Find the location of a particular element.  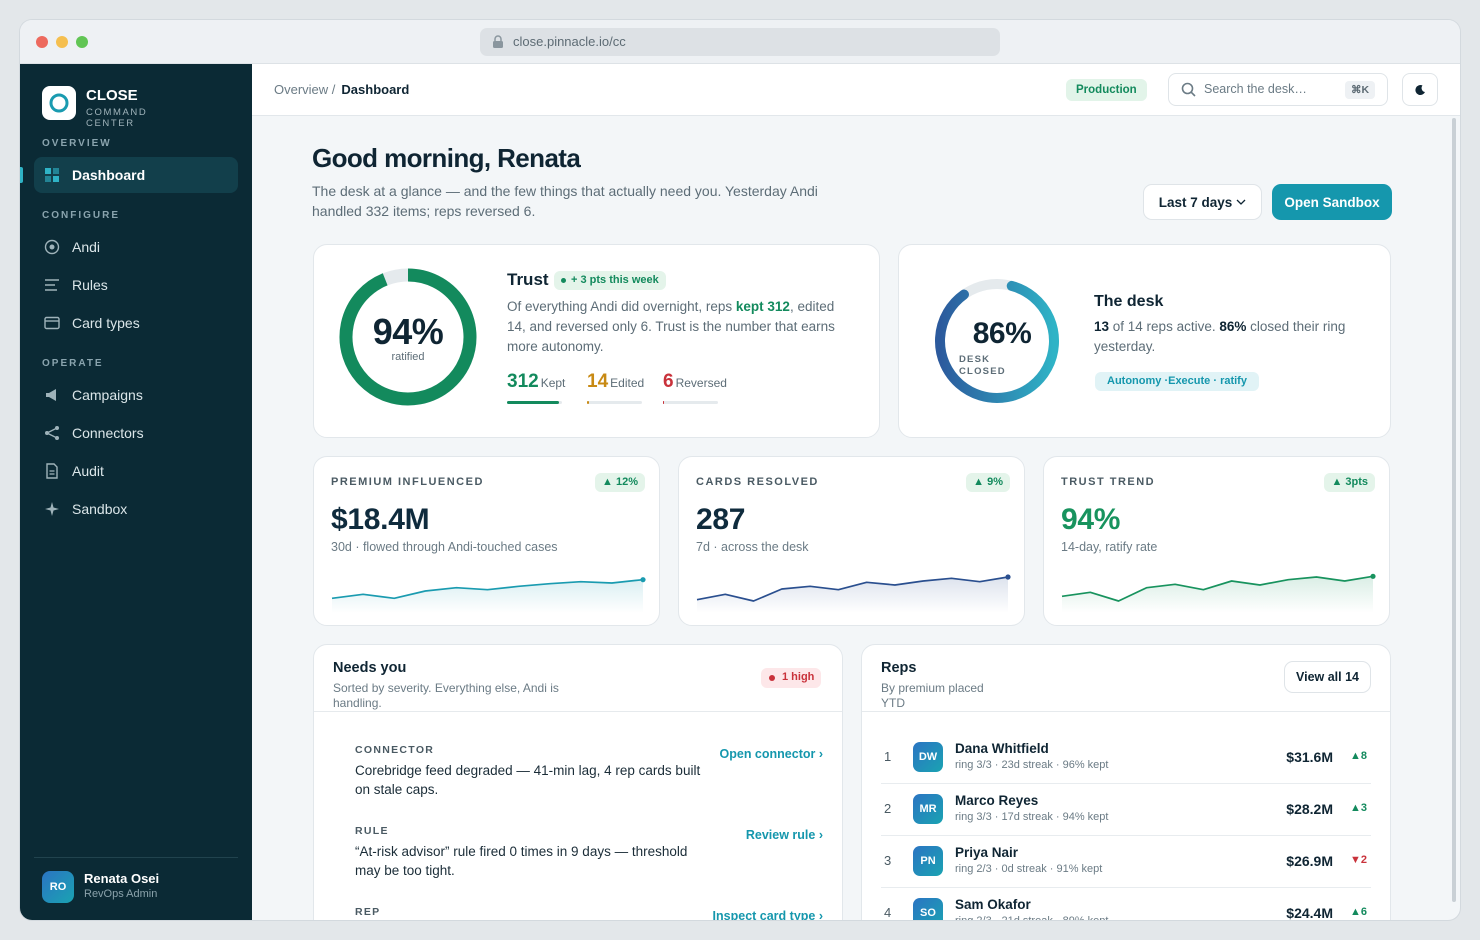

nav-icon is located at coordinates (52, 175).